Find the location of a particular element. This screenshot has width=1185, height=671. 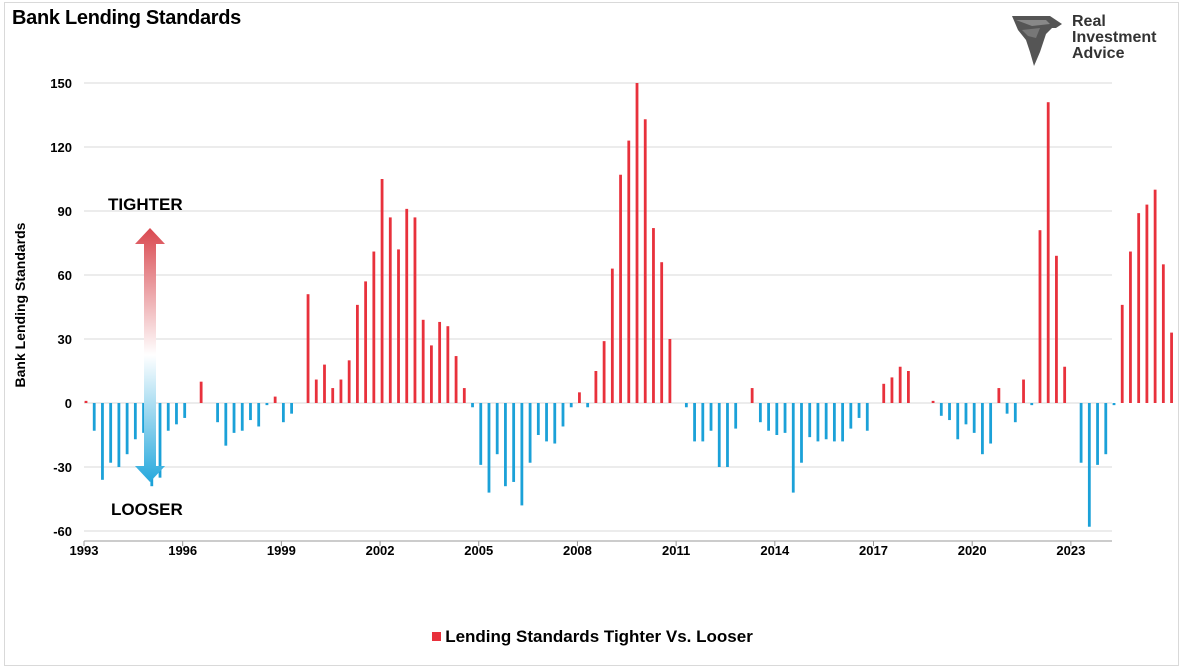

y-tick-label: 120 is located at coordinates (61, 147).